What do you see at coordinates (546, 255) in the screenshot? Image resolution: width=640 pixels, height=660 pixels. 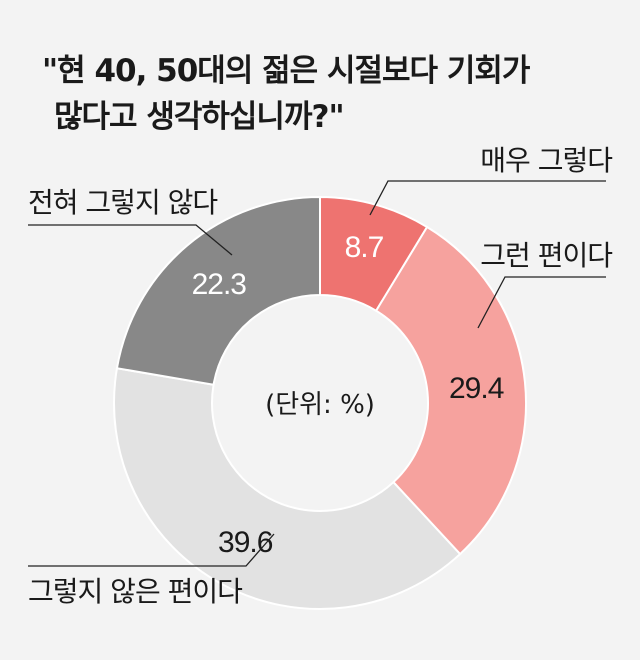 I see `slice-label-somewhat: 그런 편이다` at bounding box center [546, 255].